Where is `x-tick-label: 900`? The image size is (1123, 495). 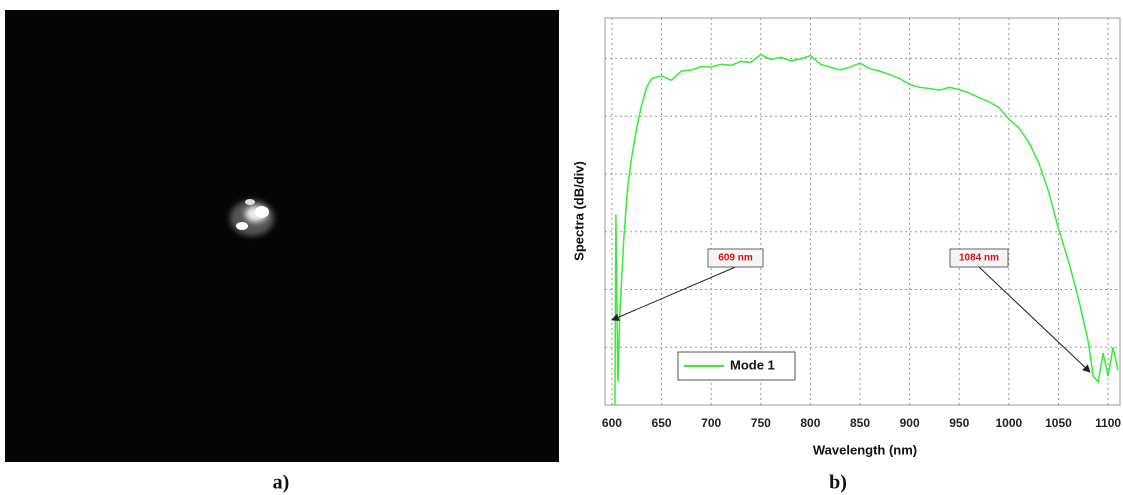
x-tick-label: 900 is located at coordinates (910, 423).